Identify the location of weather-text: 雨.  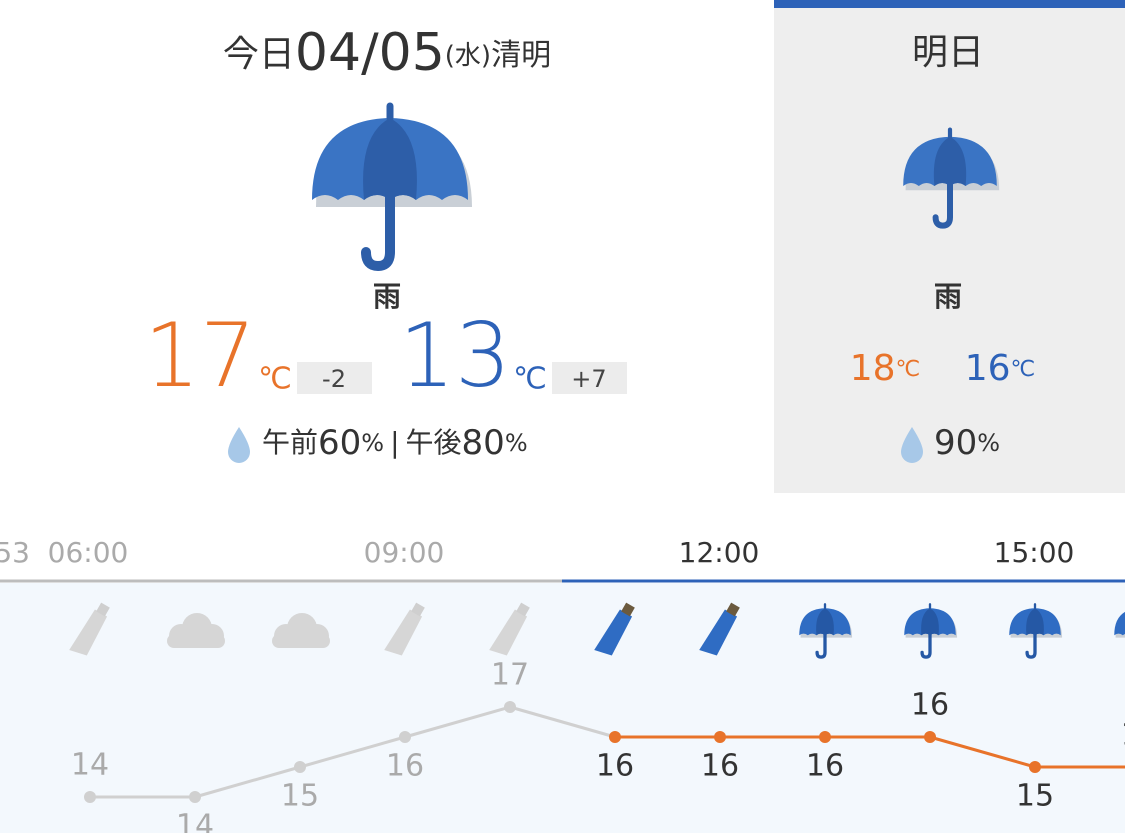
(948, 296).